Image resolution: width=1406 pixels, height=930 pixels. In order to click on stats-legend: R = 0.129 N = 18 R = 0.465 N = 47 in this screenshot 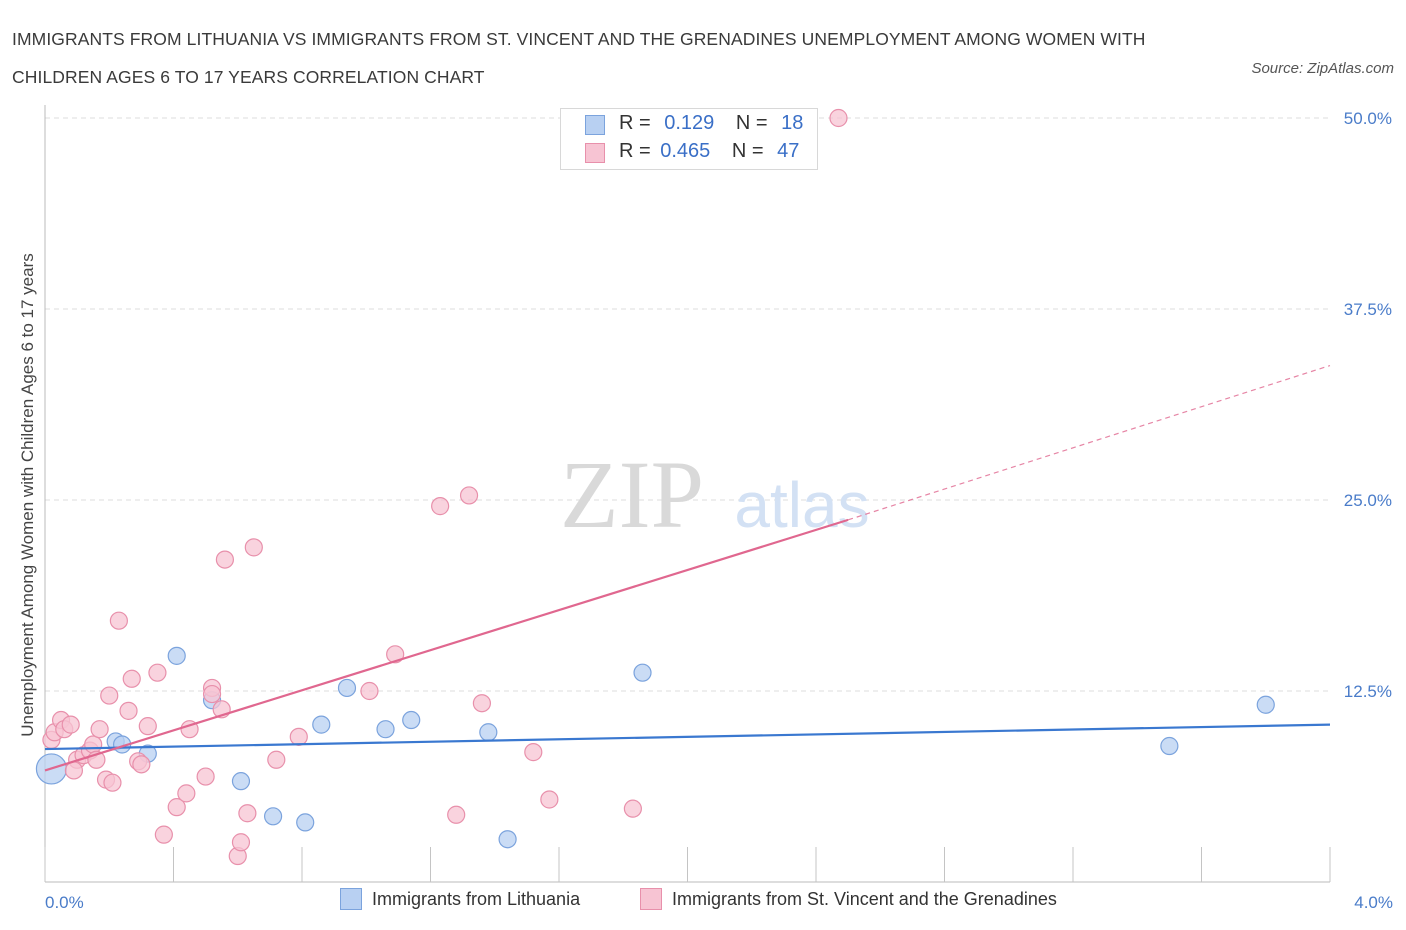, I will do `click(689, 139)`.